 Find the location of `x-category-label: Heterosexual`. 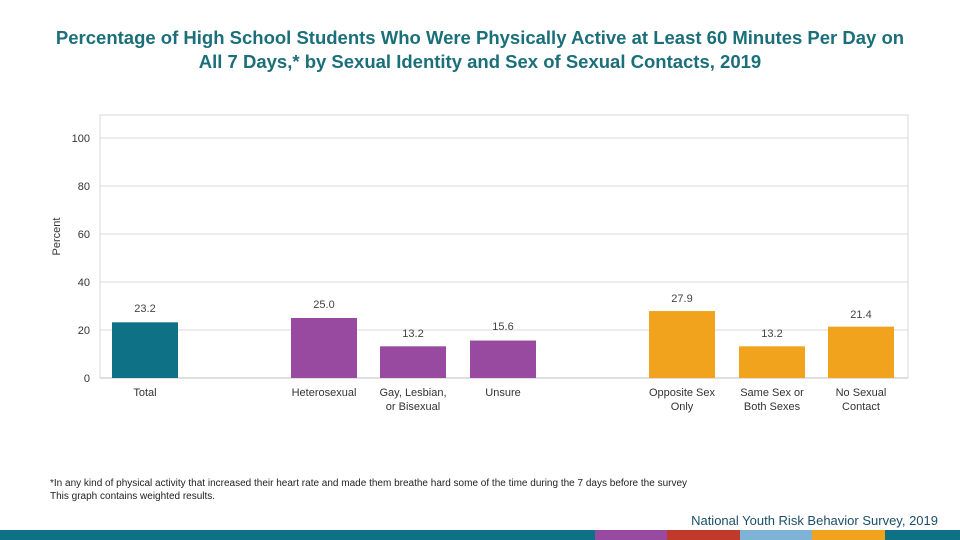

x-category-label: Heterosexual is located at coordinates (324, 393).